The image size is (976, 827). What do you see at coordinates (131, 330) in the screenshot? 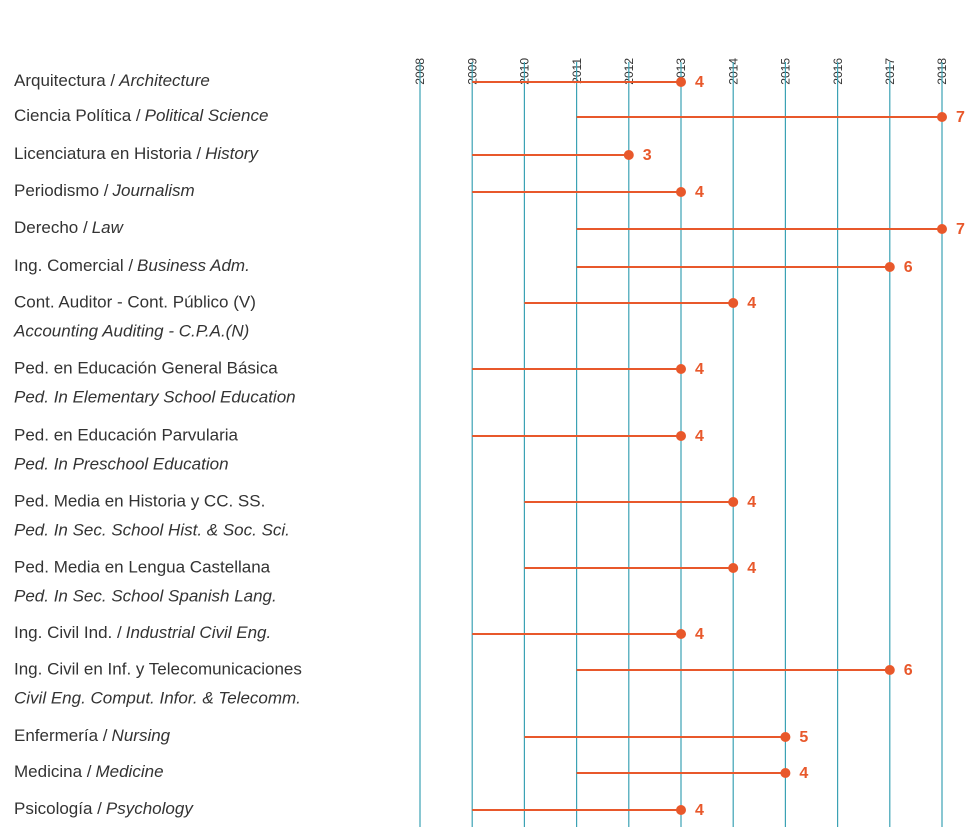
I see `label-en: Accounting Auditing - C.P.A.(N)` at bounding box center [131, 330].